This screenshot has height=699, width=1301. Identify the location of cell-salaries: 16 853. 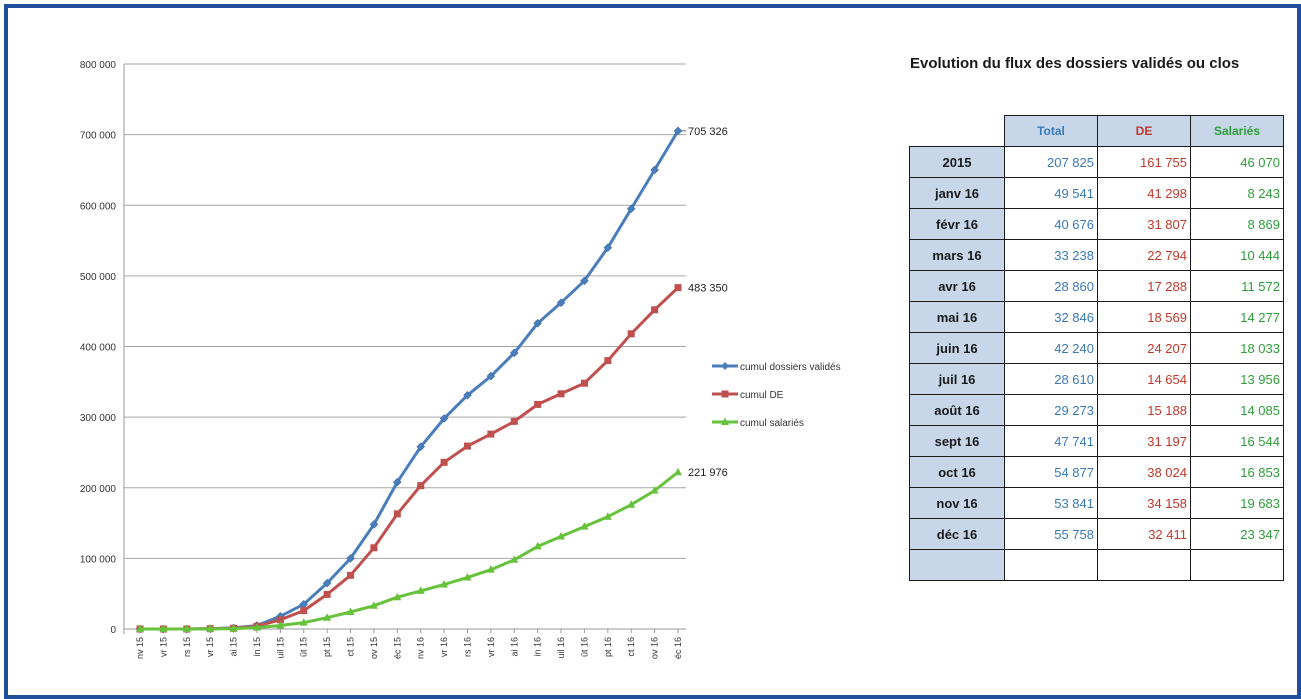
(1237, 472).